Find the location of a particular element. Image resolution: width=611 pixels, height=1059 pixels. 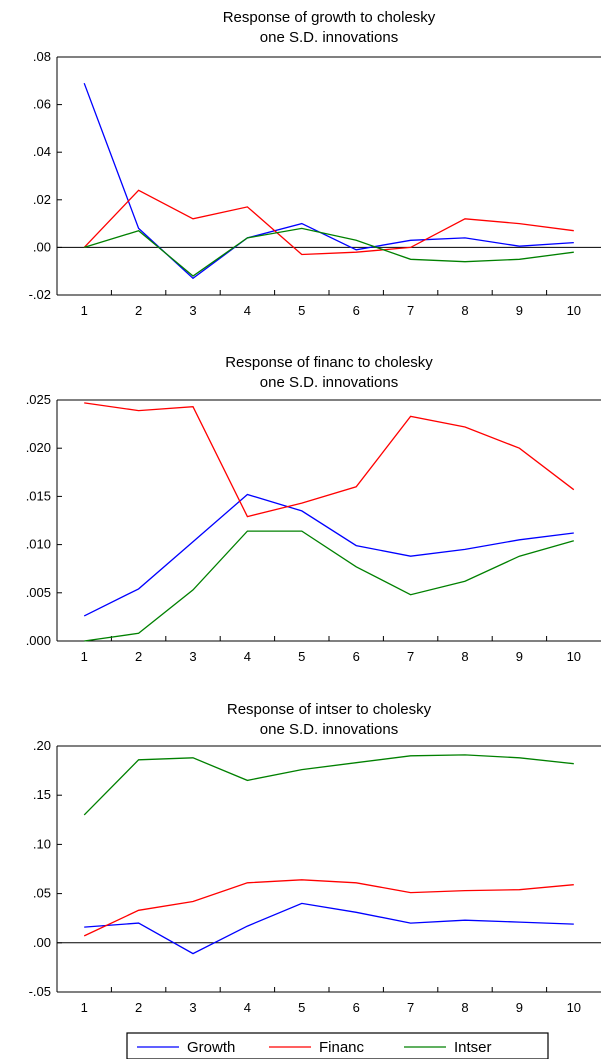

y-tick-label: .20 is located at coordinates (42, 745).